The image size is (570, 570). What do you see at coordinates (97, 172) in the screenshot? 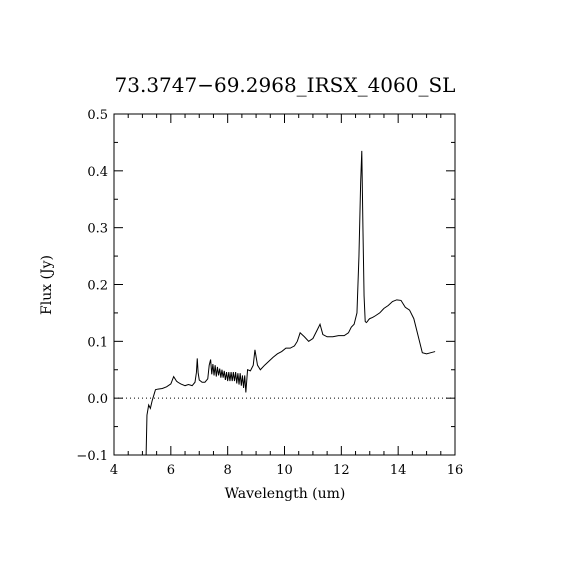
I see `y-tick-label: 0.4` at bounding box center [97, 172].